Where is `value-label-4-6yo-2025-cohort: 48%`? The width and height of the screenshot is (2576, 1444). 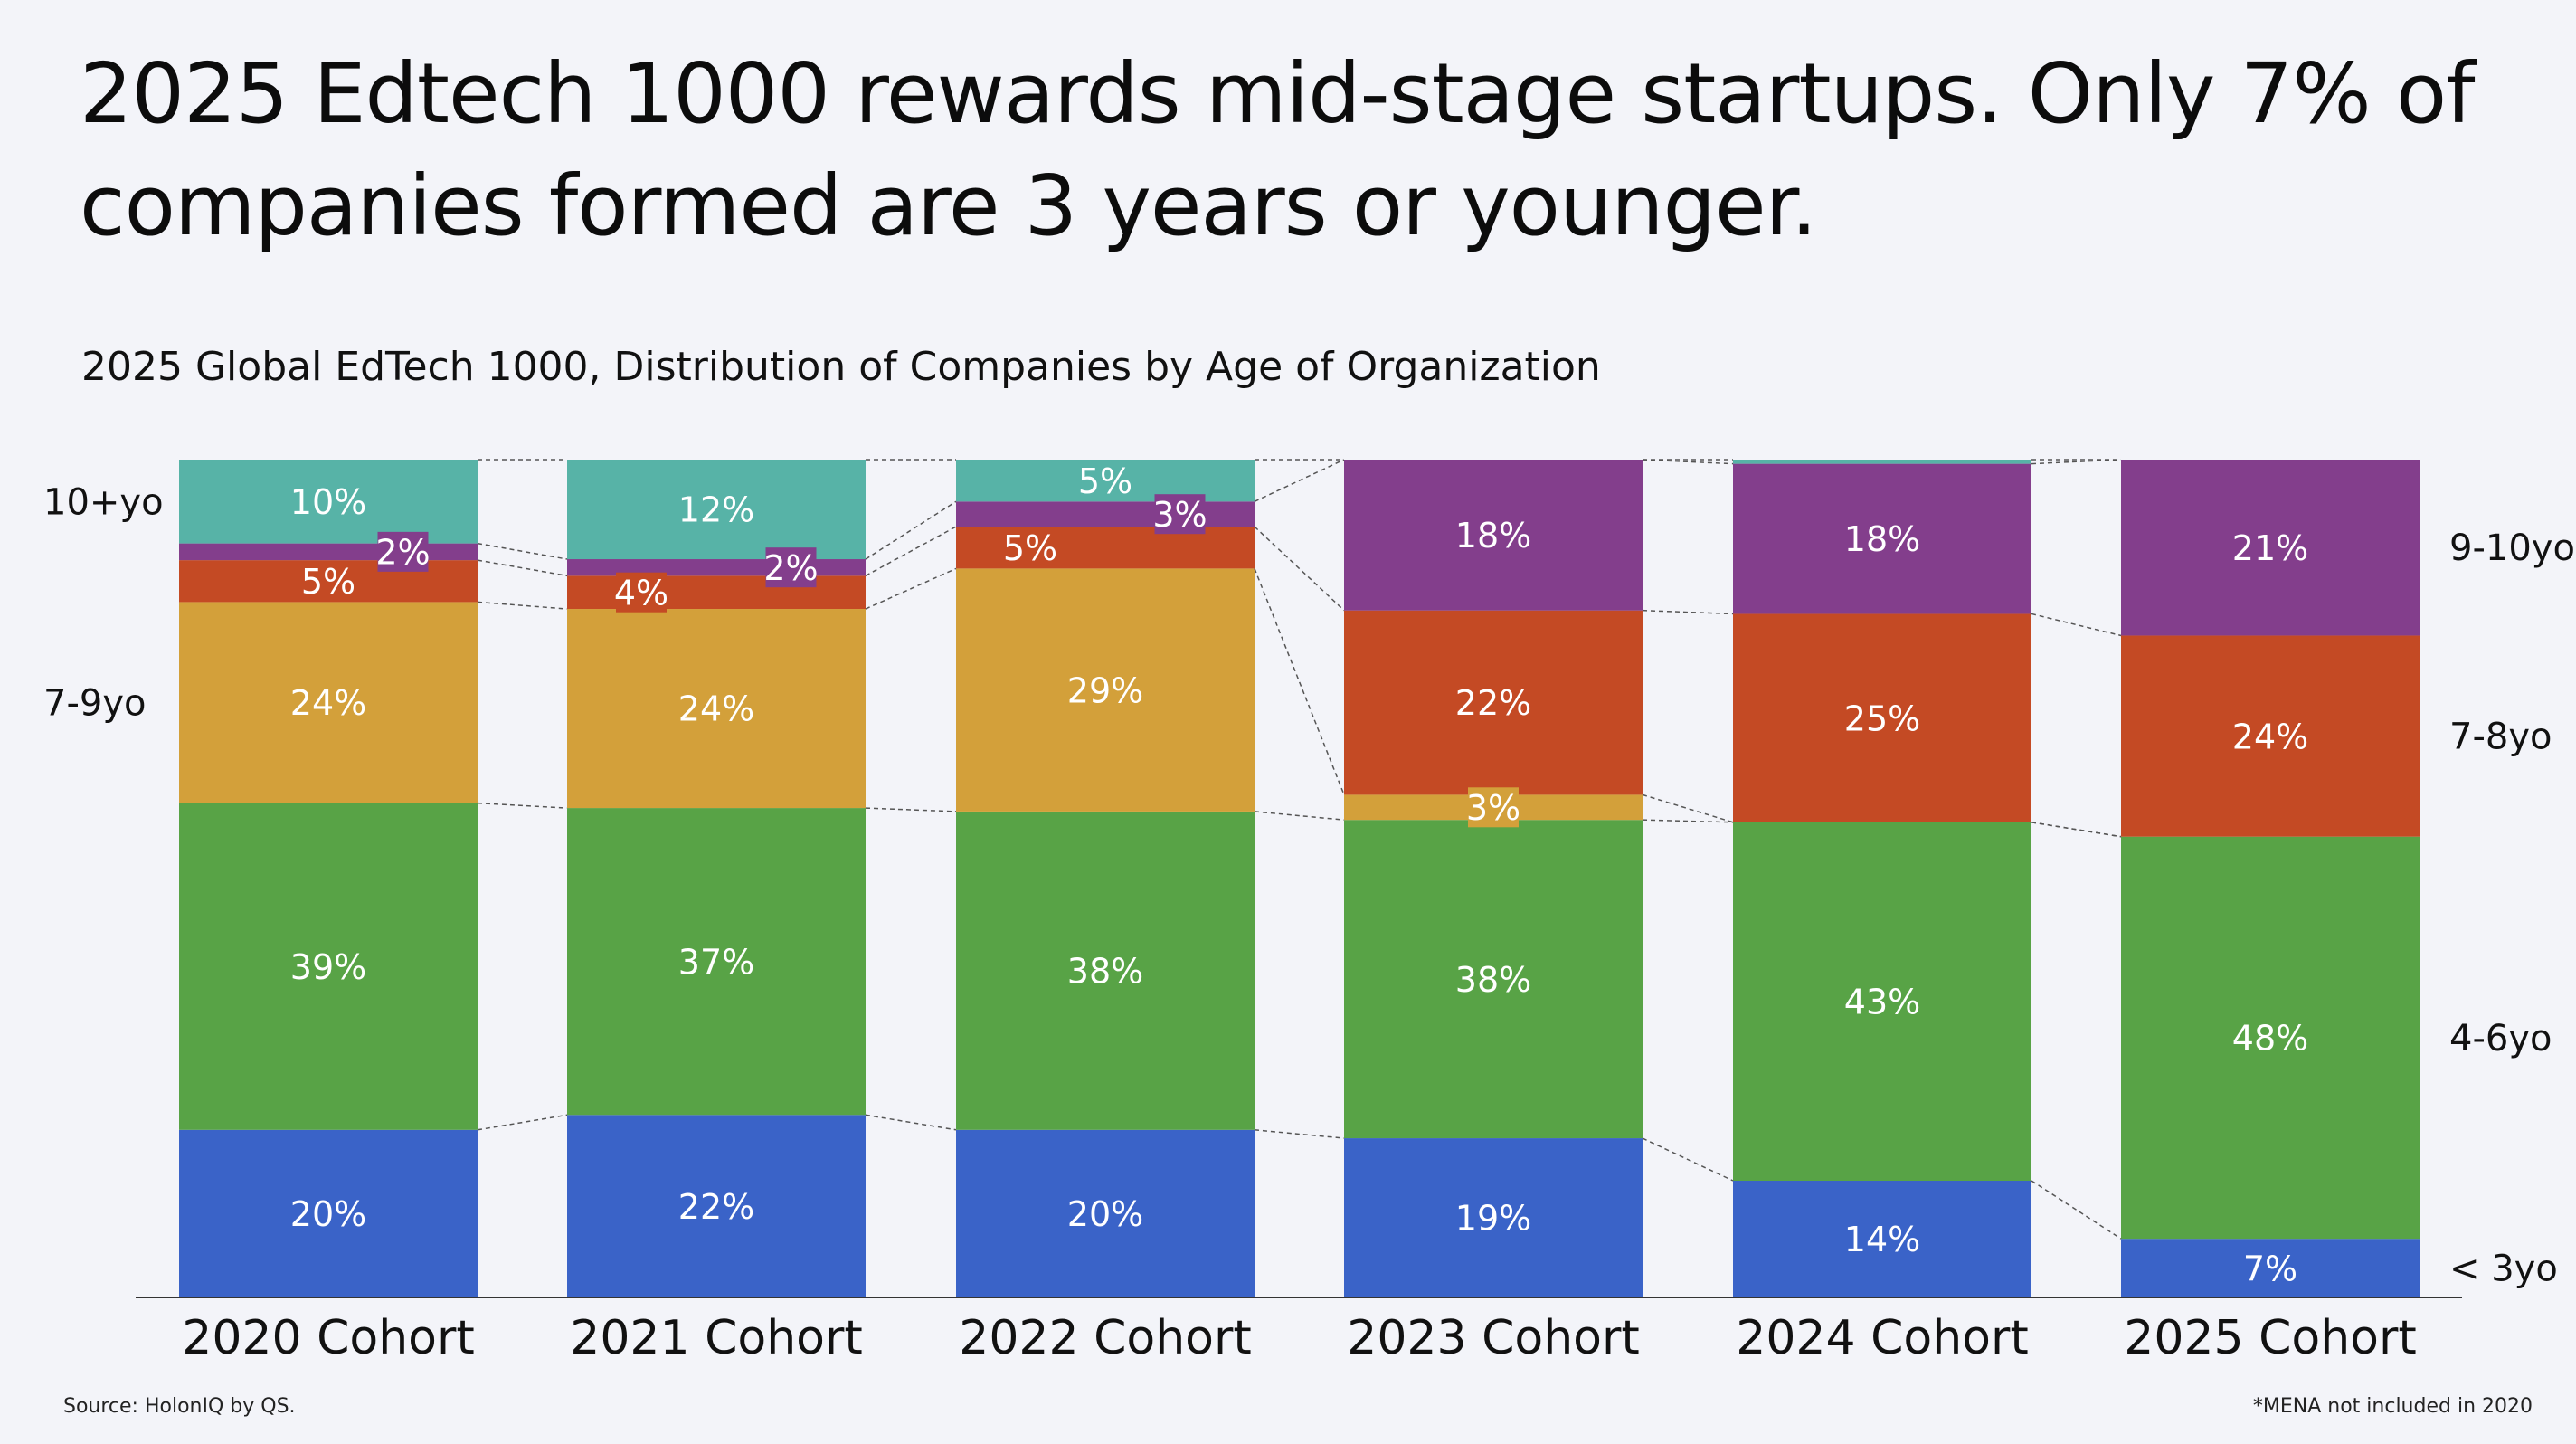
value-label-4-6yo-2025-cohort: 48% is located at coordinates (2270, 1039).